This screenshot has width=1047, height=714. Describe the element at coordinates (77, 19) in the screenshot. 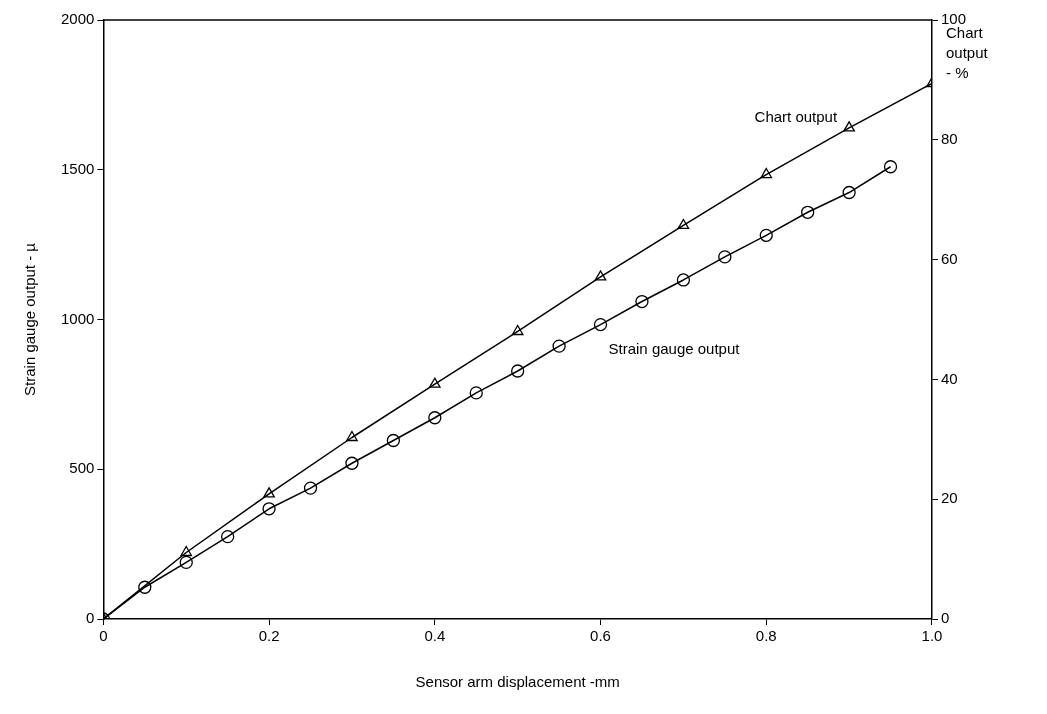

I see `y-tick-label: 2000` at that location.